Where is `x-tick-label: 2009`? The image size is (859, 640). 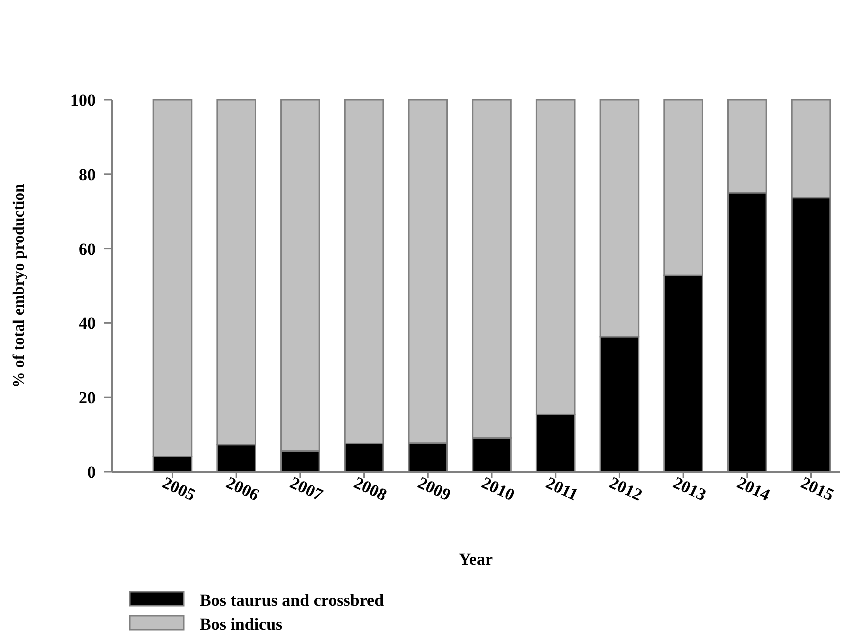 x-tick-label: 2009 is located at coordinates (434, 489).